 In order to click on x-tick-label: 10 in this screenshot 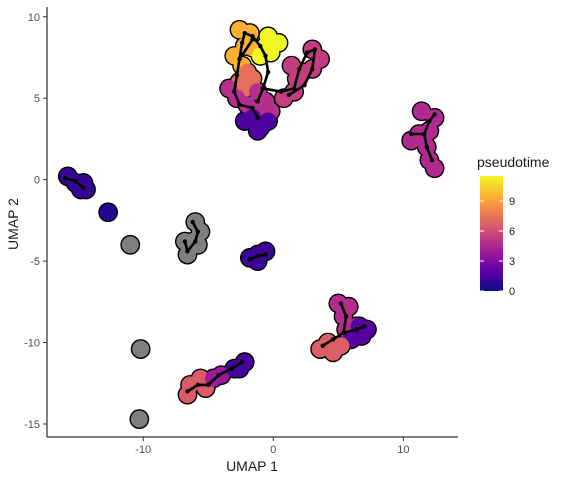, I will do `click(403, 450)`.